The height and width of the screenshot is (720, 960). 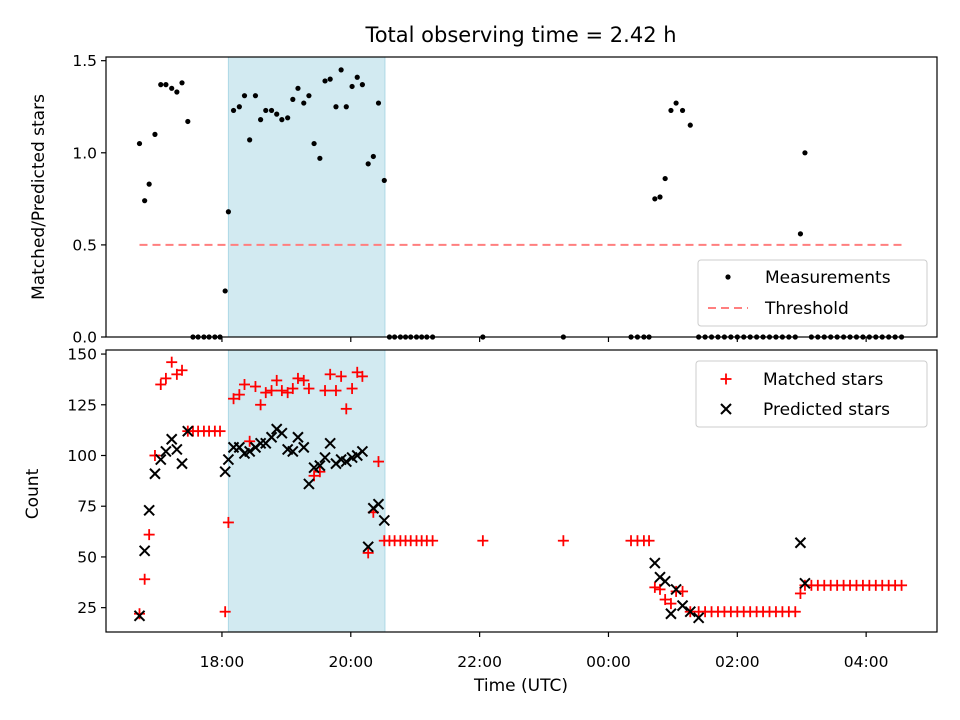 I want to click on bottom-y-axis: 25 50 75 100 125 150, so click(x=86, y=481).